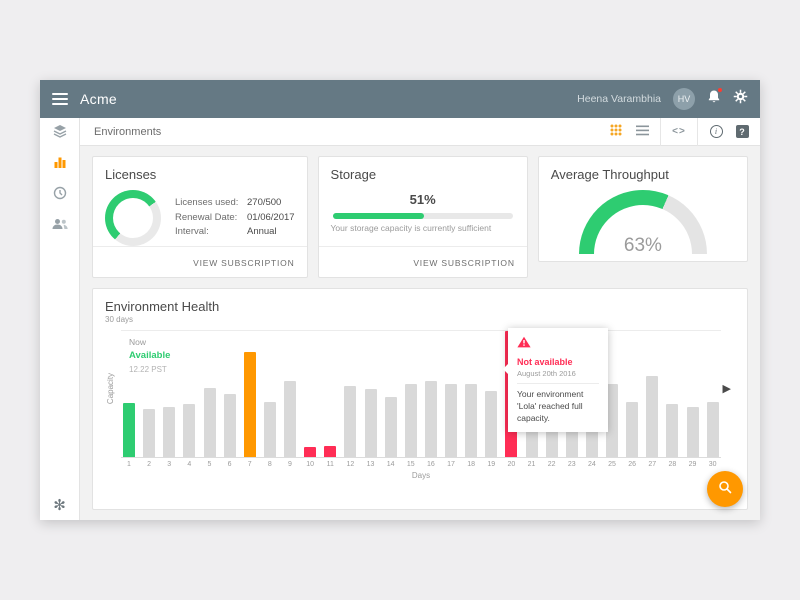  I want to click on alert-title: Not available, so click(545, 362).